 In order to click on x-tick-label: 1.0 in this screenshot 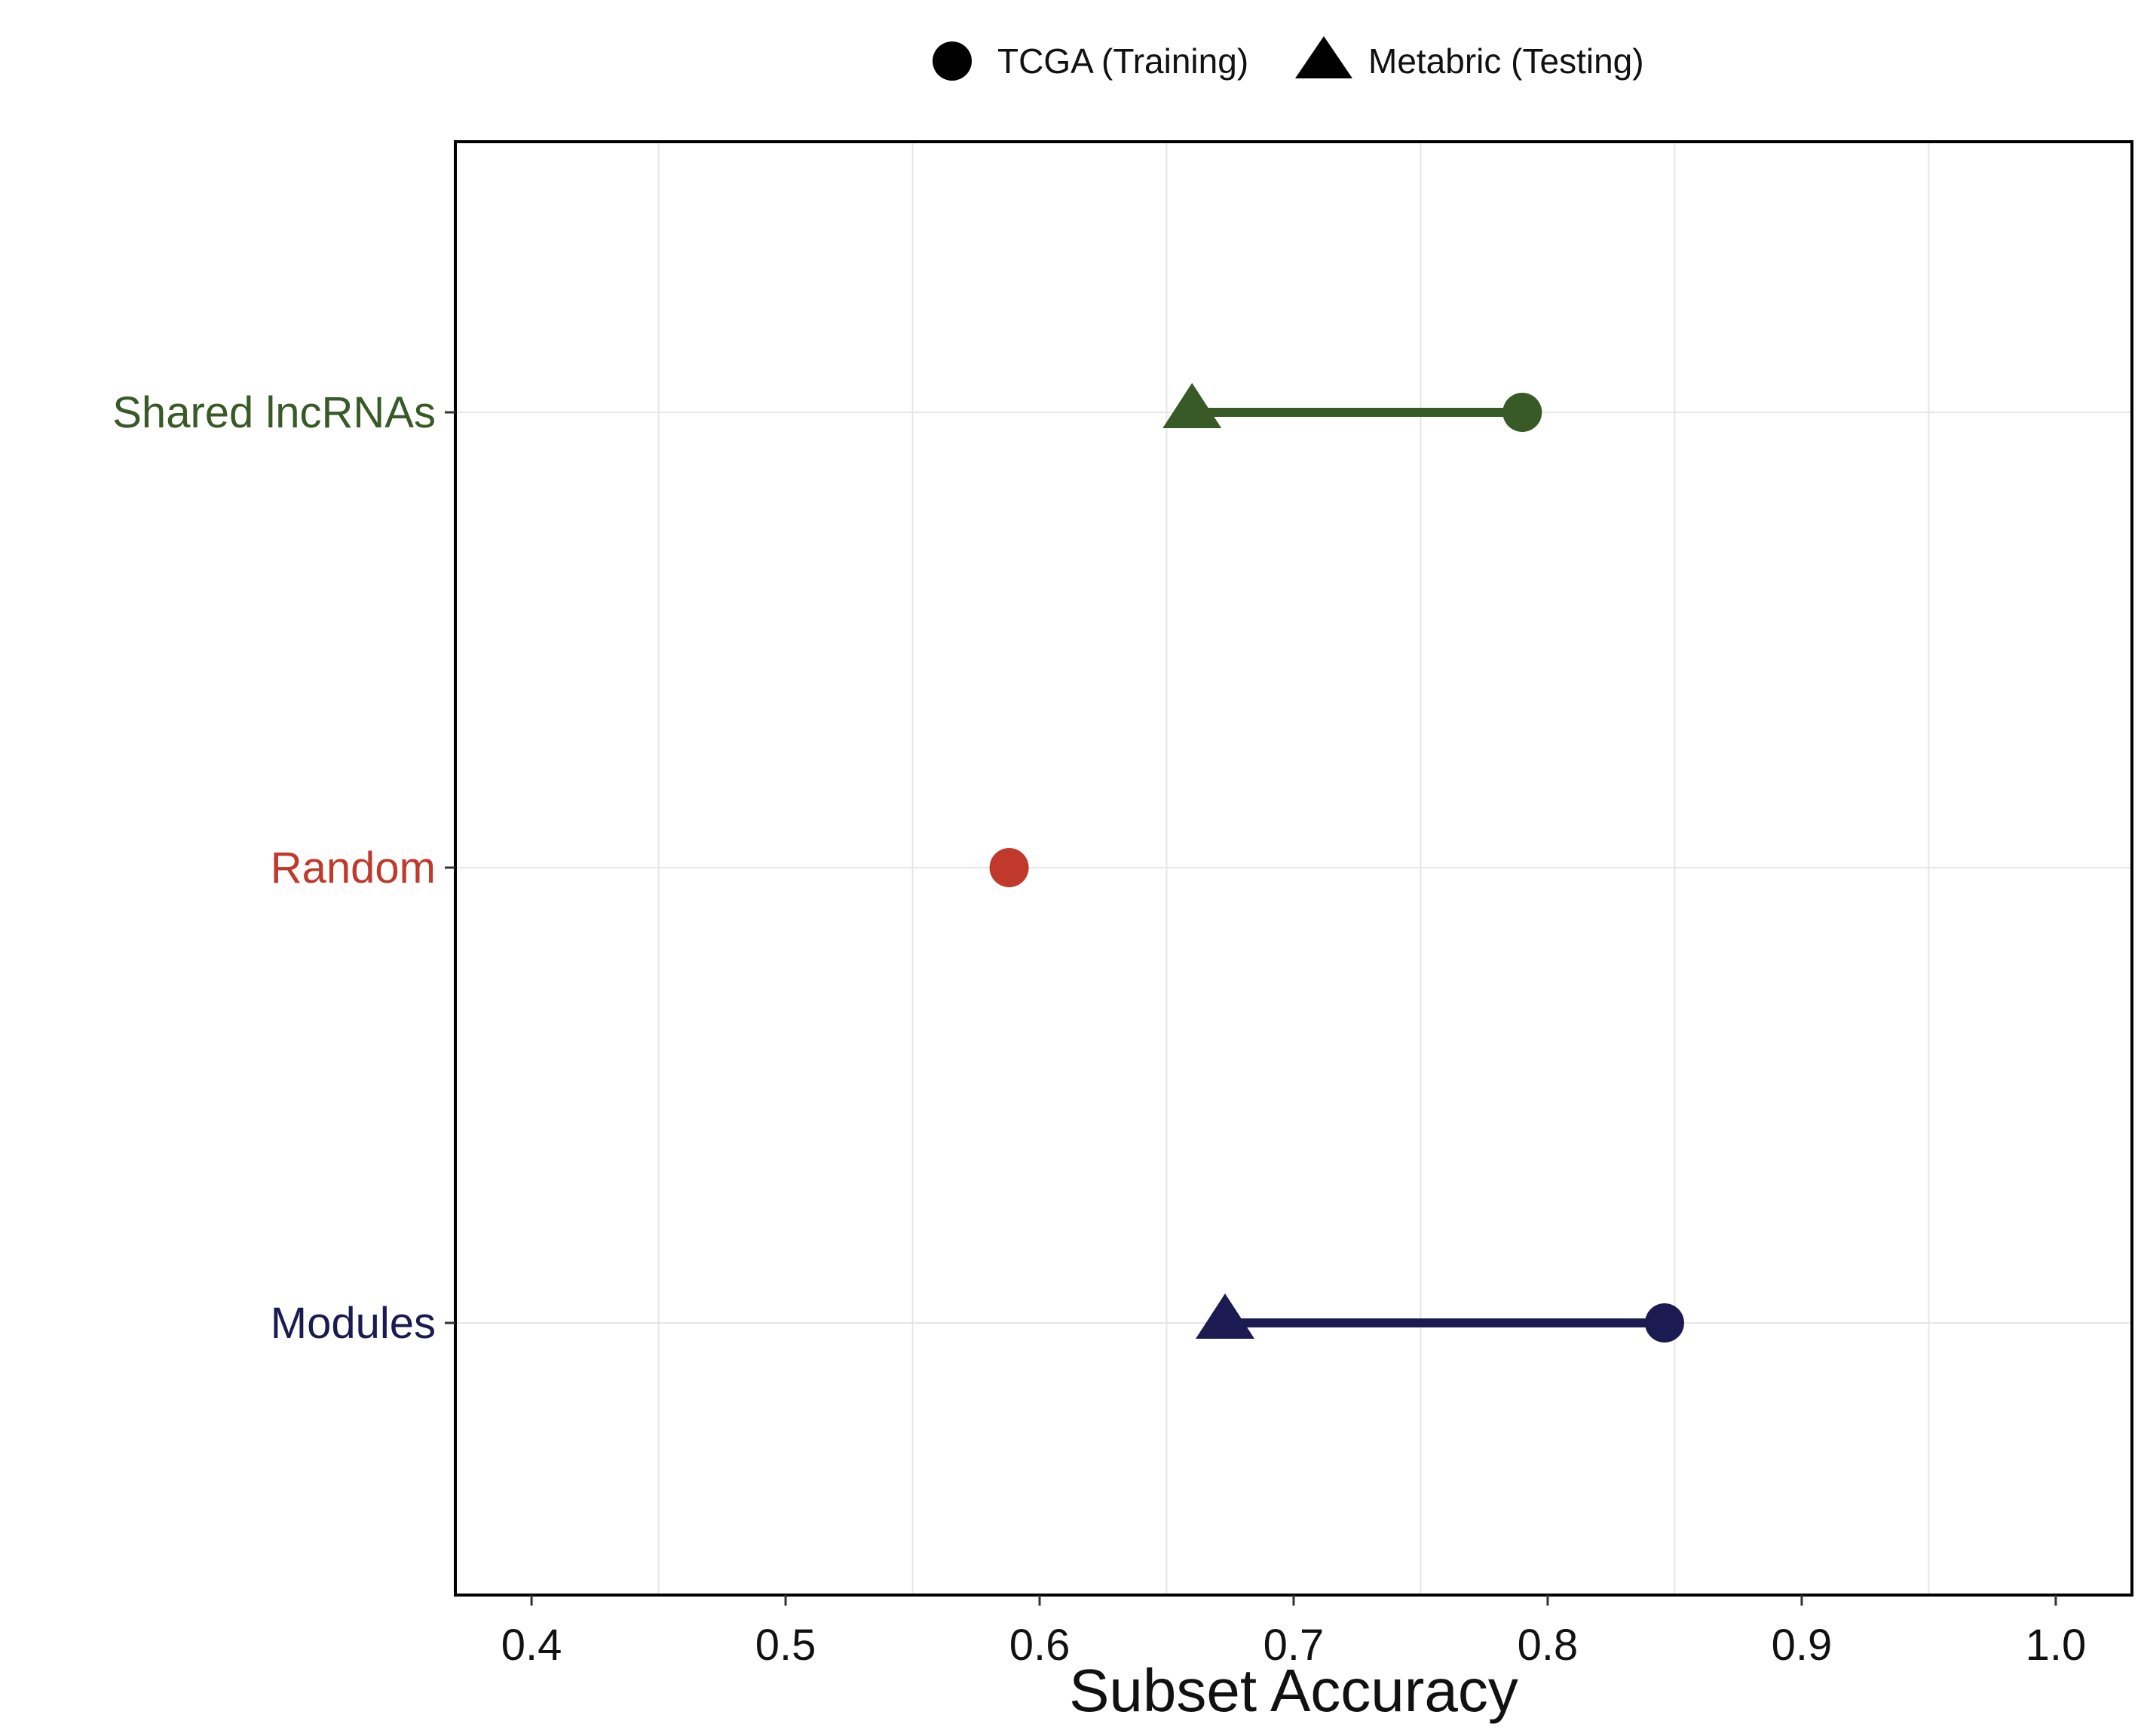, I will do `click(2056, 1645)`.